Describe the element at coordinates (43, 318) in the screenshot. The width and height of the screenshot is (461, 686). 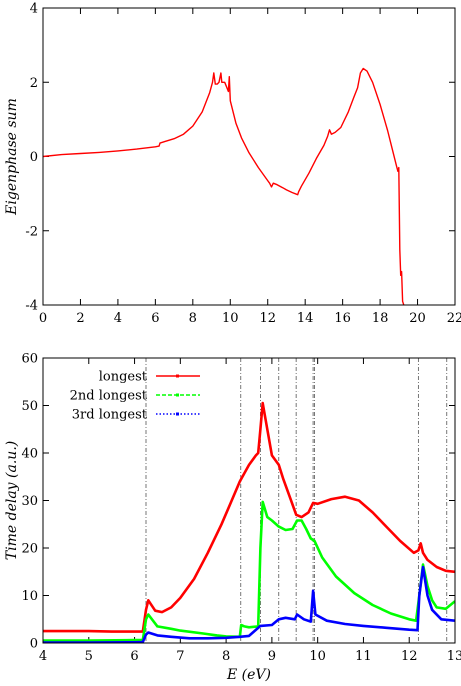
I see `x-tick-label: 0` at that location.